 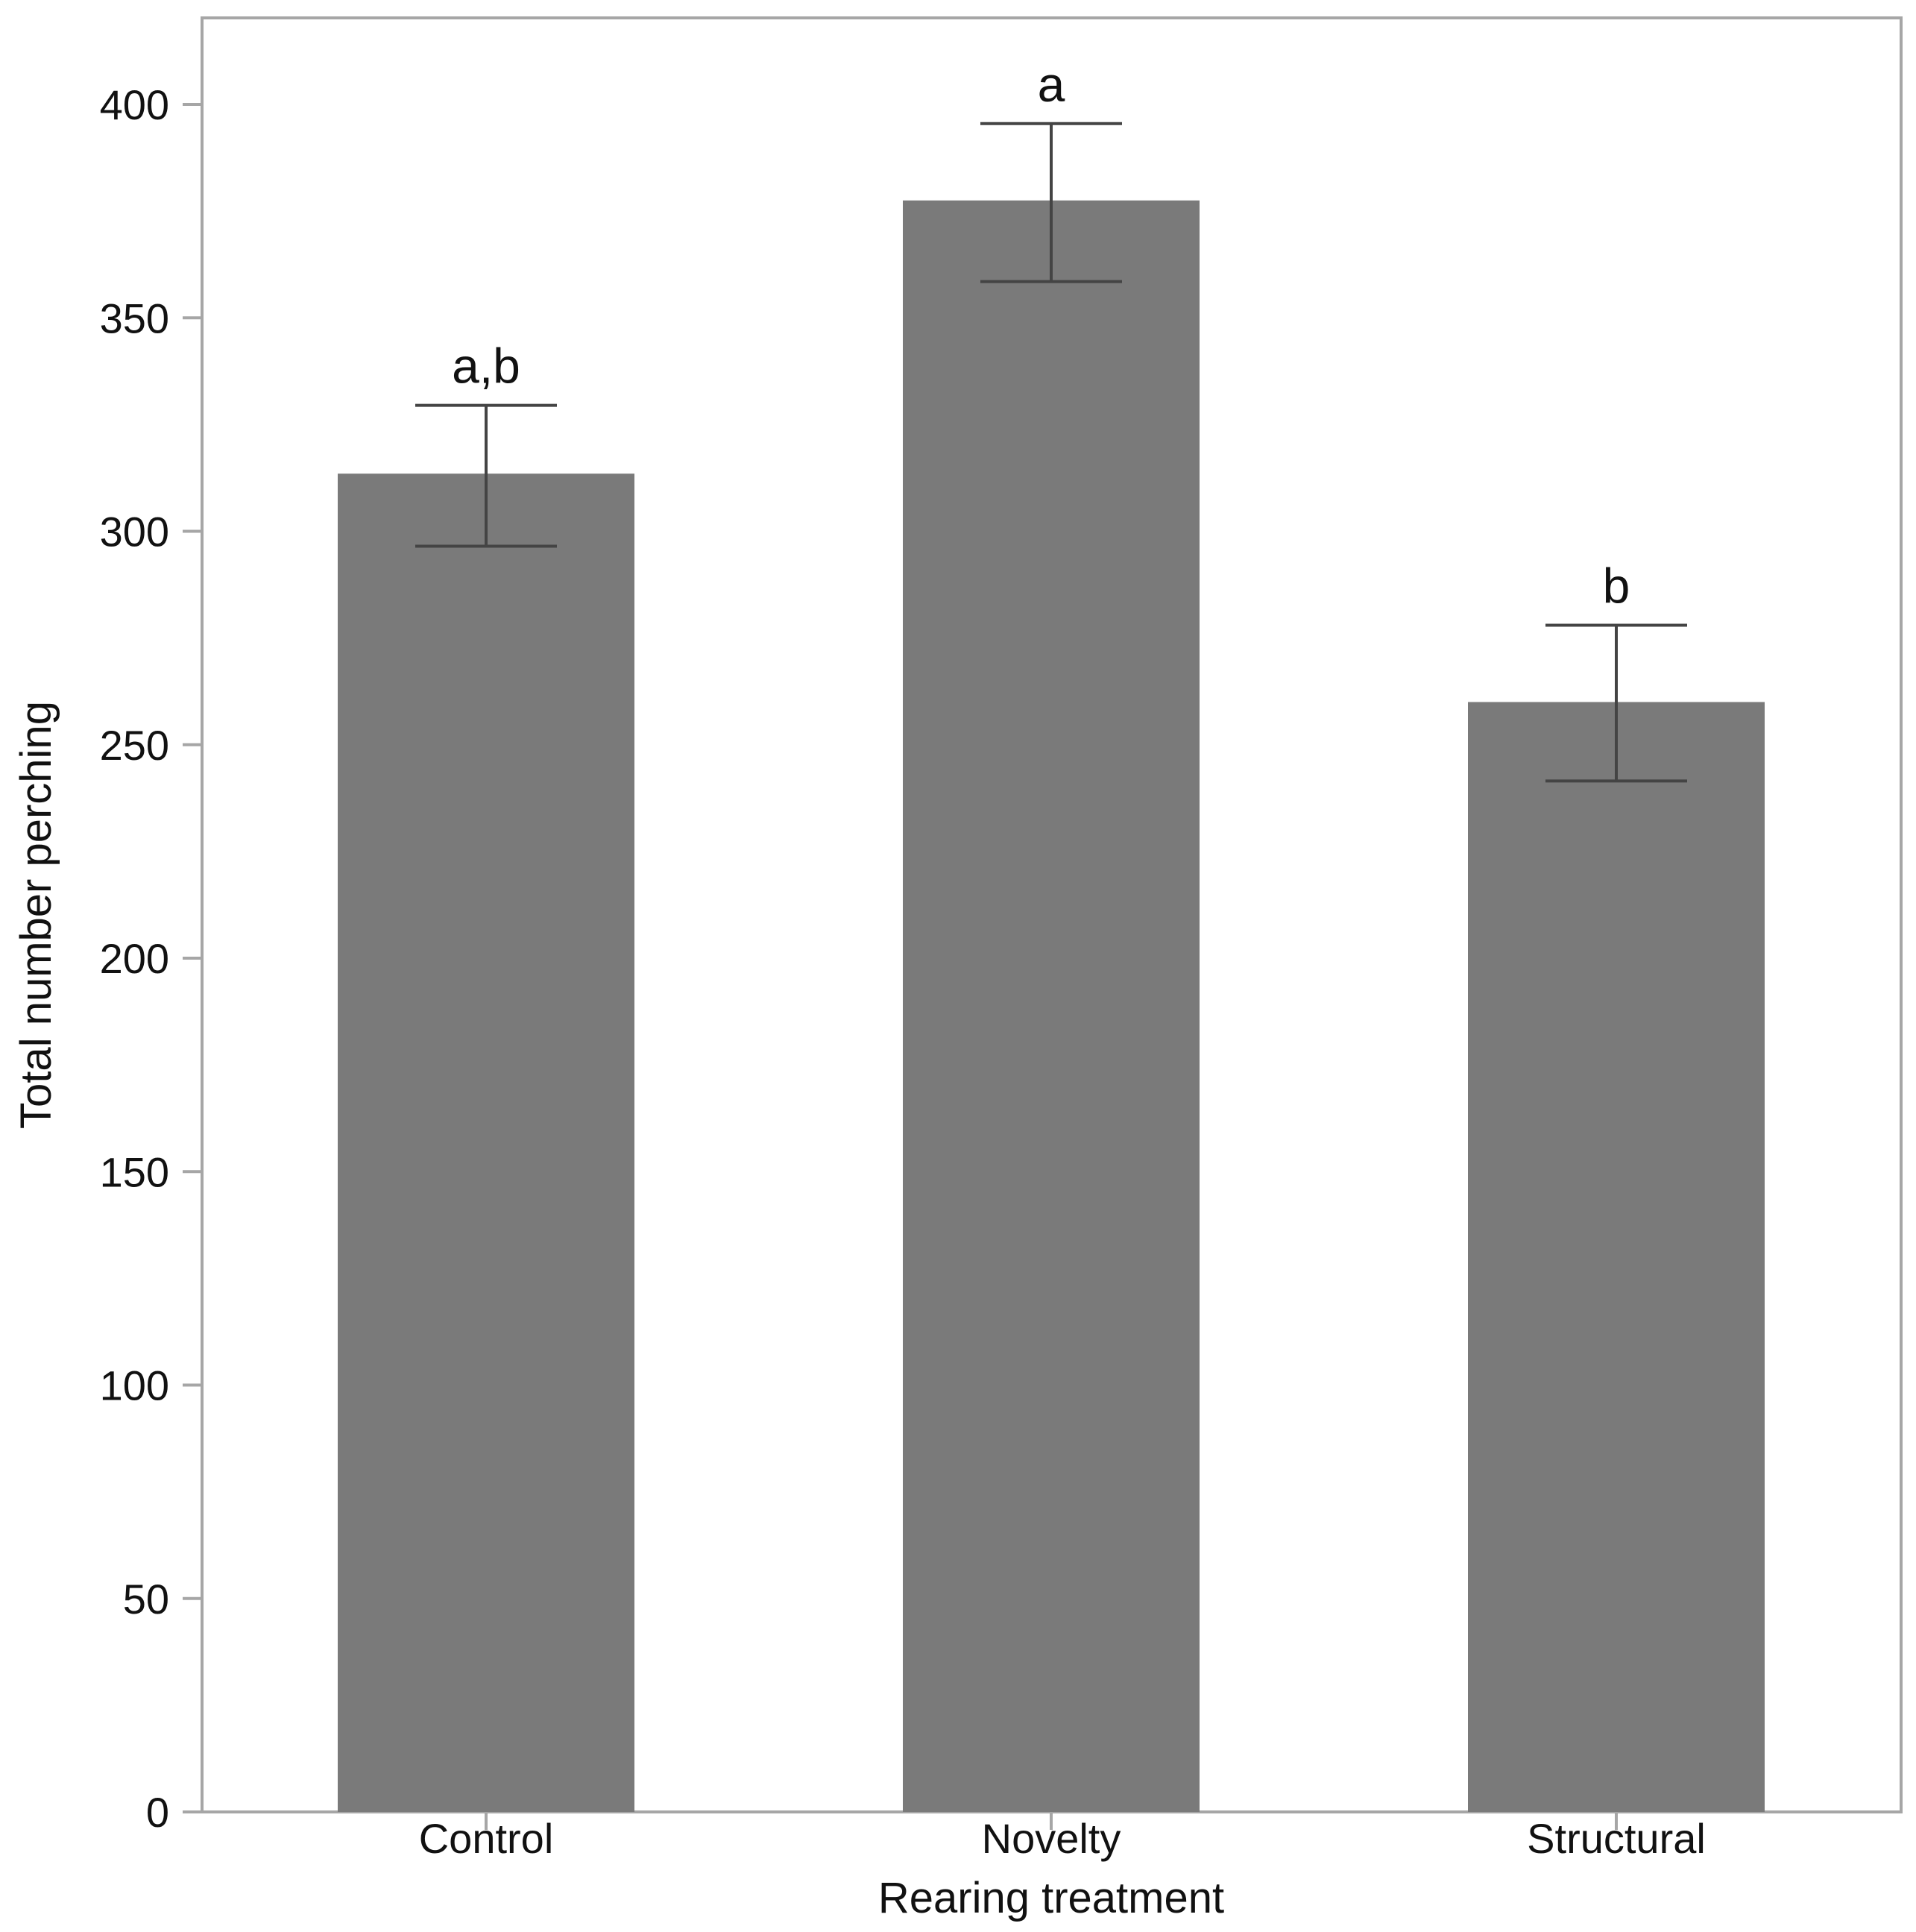 I want to click on y-tick-label: 300, so click(x=134, y=533).